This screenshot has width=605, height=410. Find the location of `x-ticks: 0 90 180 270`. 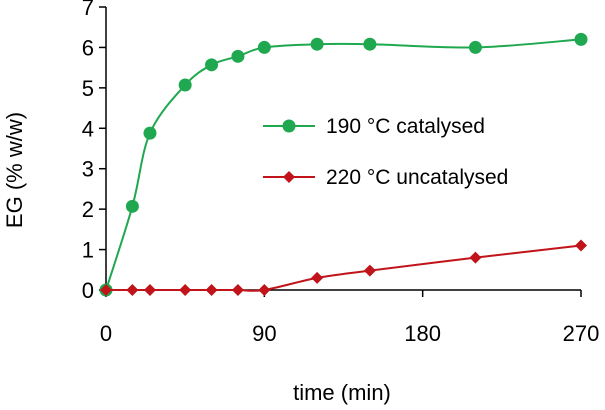

x-ticks: 0 90 180 270 is located at coordinates (349, 318).